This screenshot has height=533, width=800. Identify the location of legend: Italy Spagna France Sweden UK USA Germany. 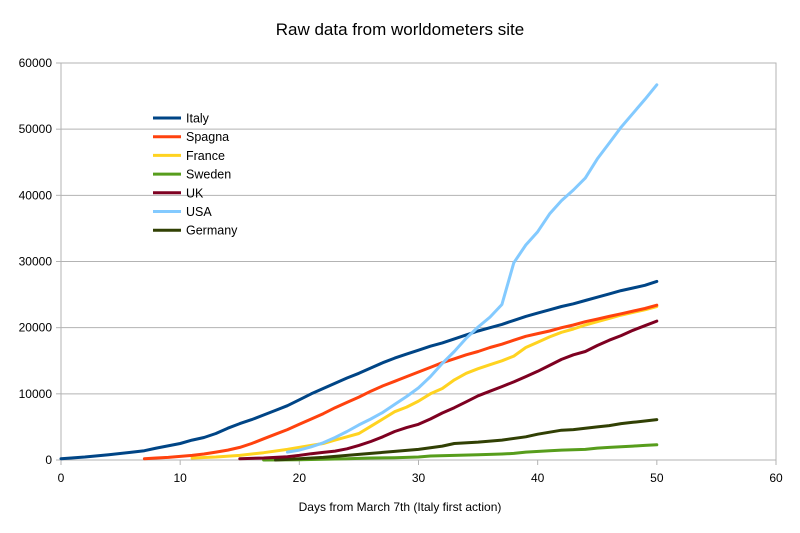
(195, 175).